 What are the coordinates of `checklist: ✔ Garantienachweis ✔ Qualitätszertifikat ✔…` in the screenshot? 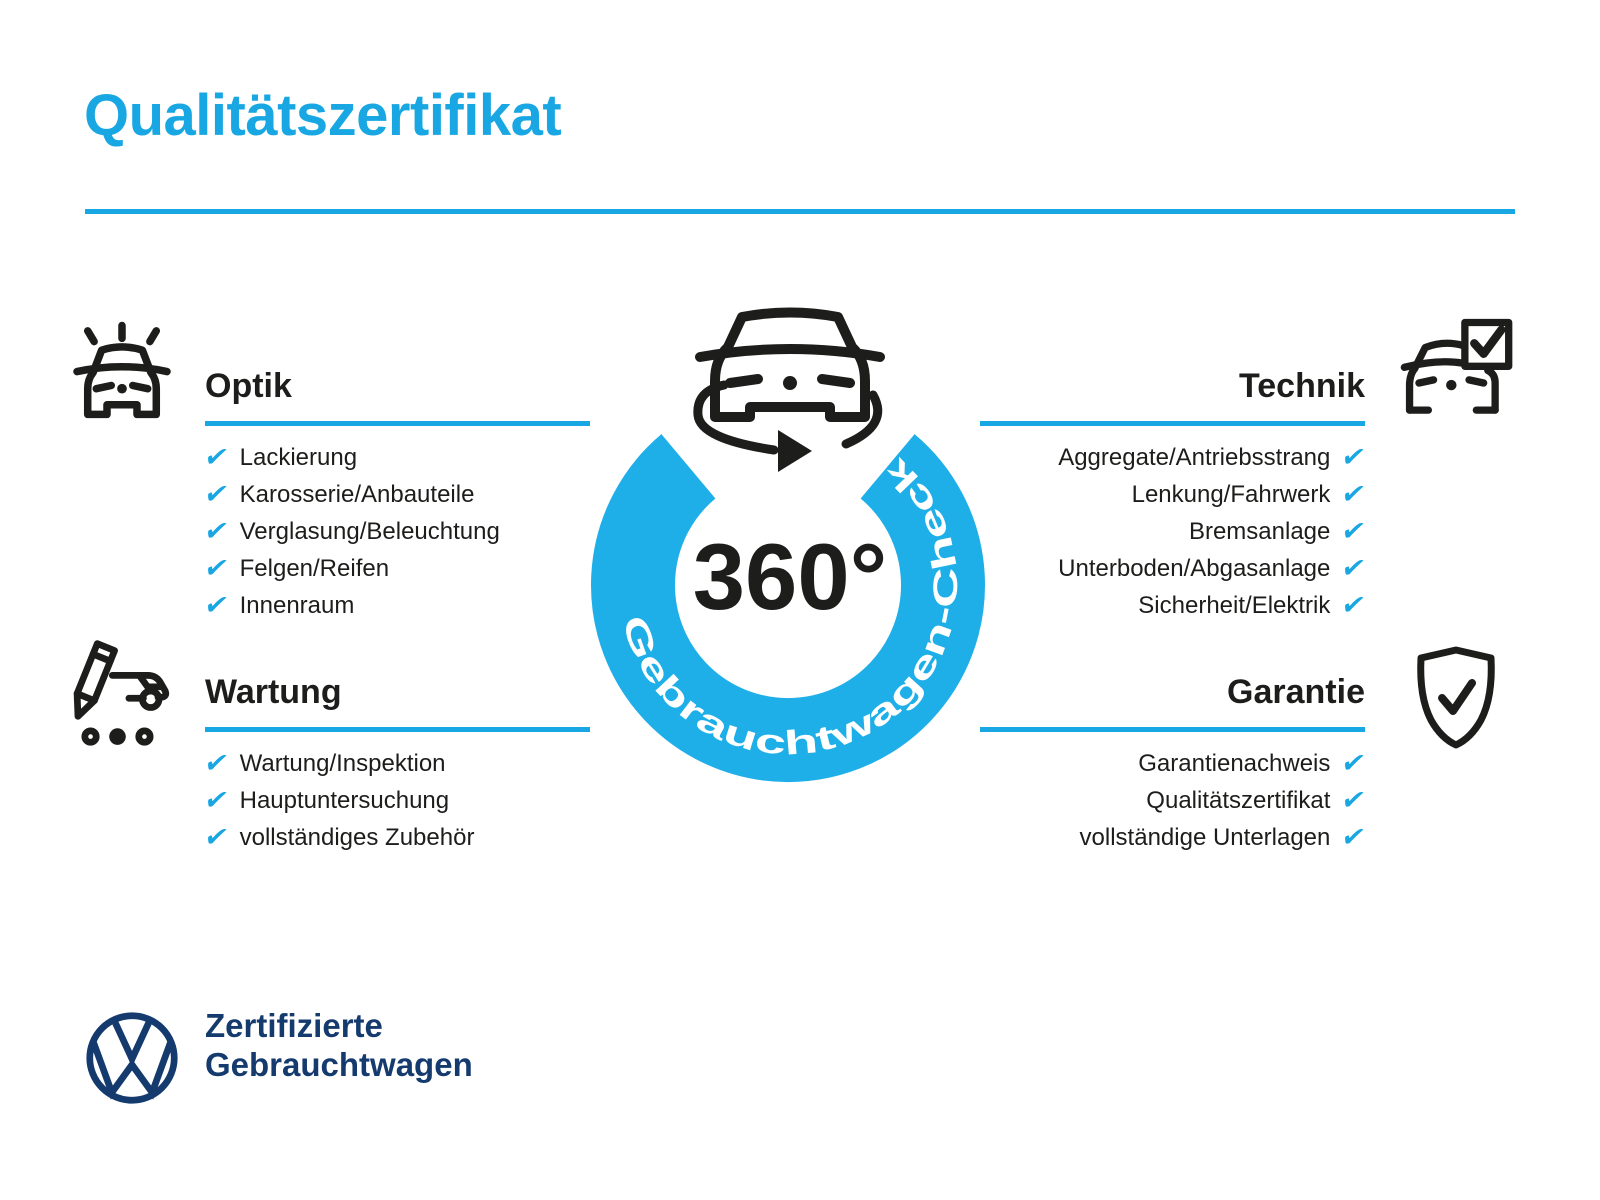 It's located at (1174, 800).